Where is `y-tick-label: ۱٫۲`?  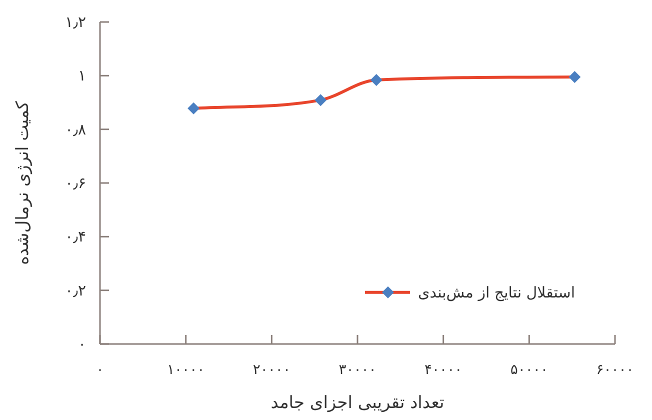 y-tick-label: ۱٫۲ is located at coordinates (75, 22).